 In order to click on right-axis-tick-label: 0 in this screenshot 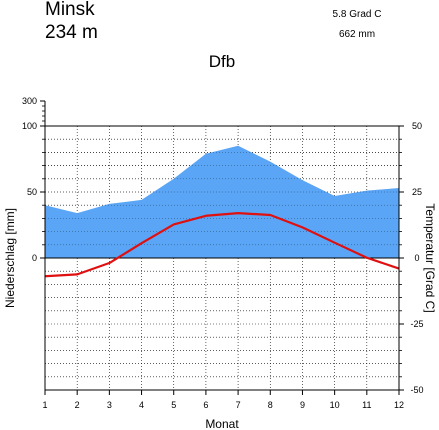, I will do `click(416, 258)`.